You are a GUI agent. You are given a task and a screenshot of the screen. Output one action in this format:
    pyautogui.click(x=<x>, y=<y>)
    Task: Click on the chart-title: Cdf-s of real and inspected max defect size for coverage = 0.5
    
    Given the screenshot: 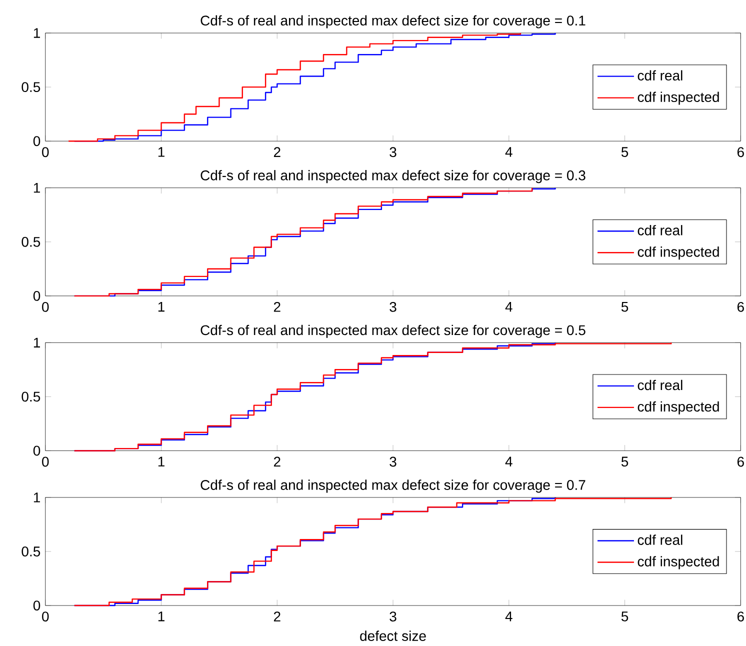 What is the action you would take?
    pyautogui.click(x=393, y=331)
    